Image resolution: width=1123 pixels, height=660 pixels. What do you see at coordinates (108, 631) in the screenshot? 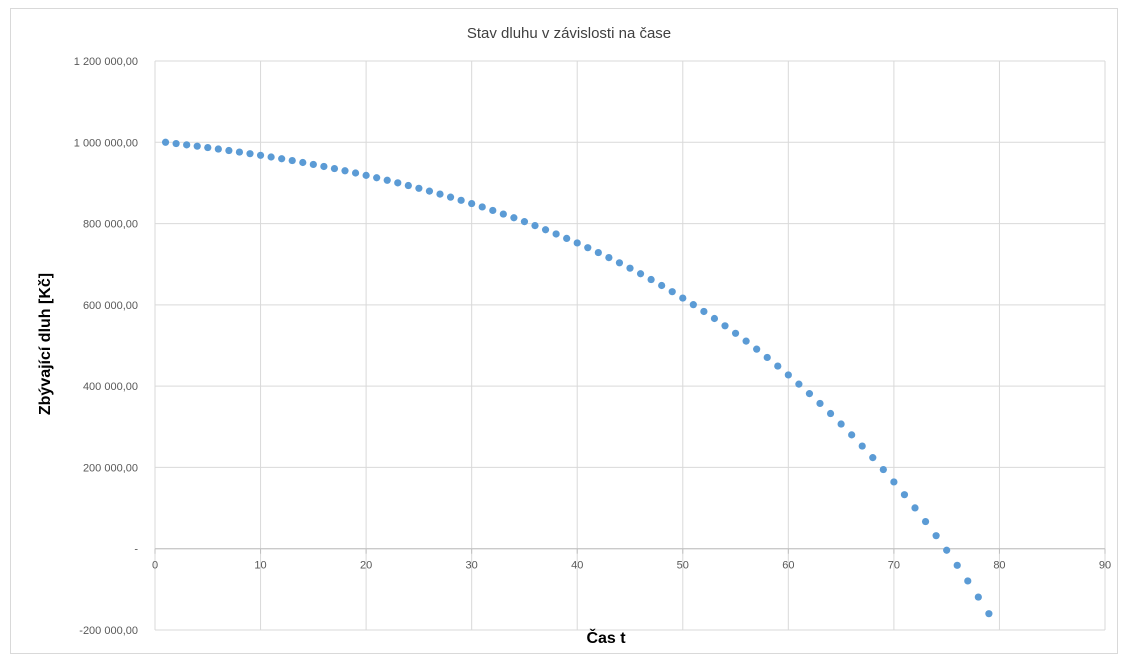
I see `y-tick-label: -200 000,00` at bounding box center [108, 631].